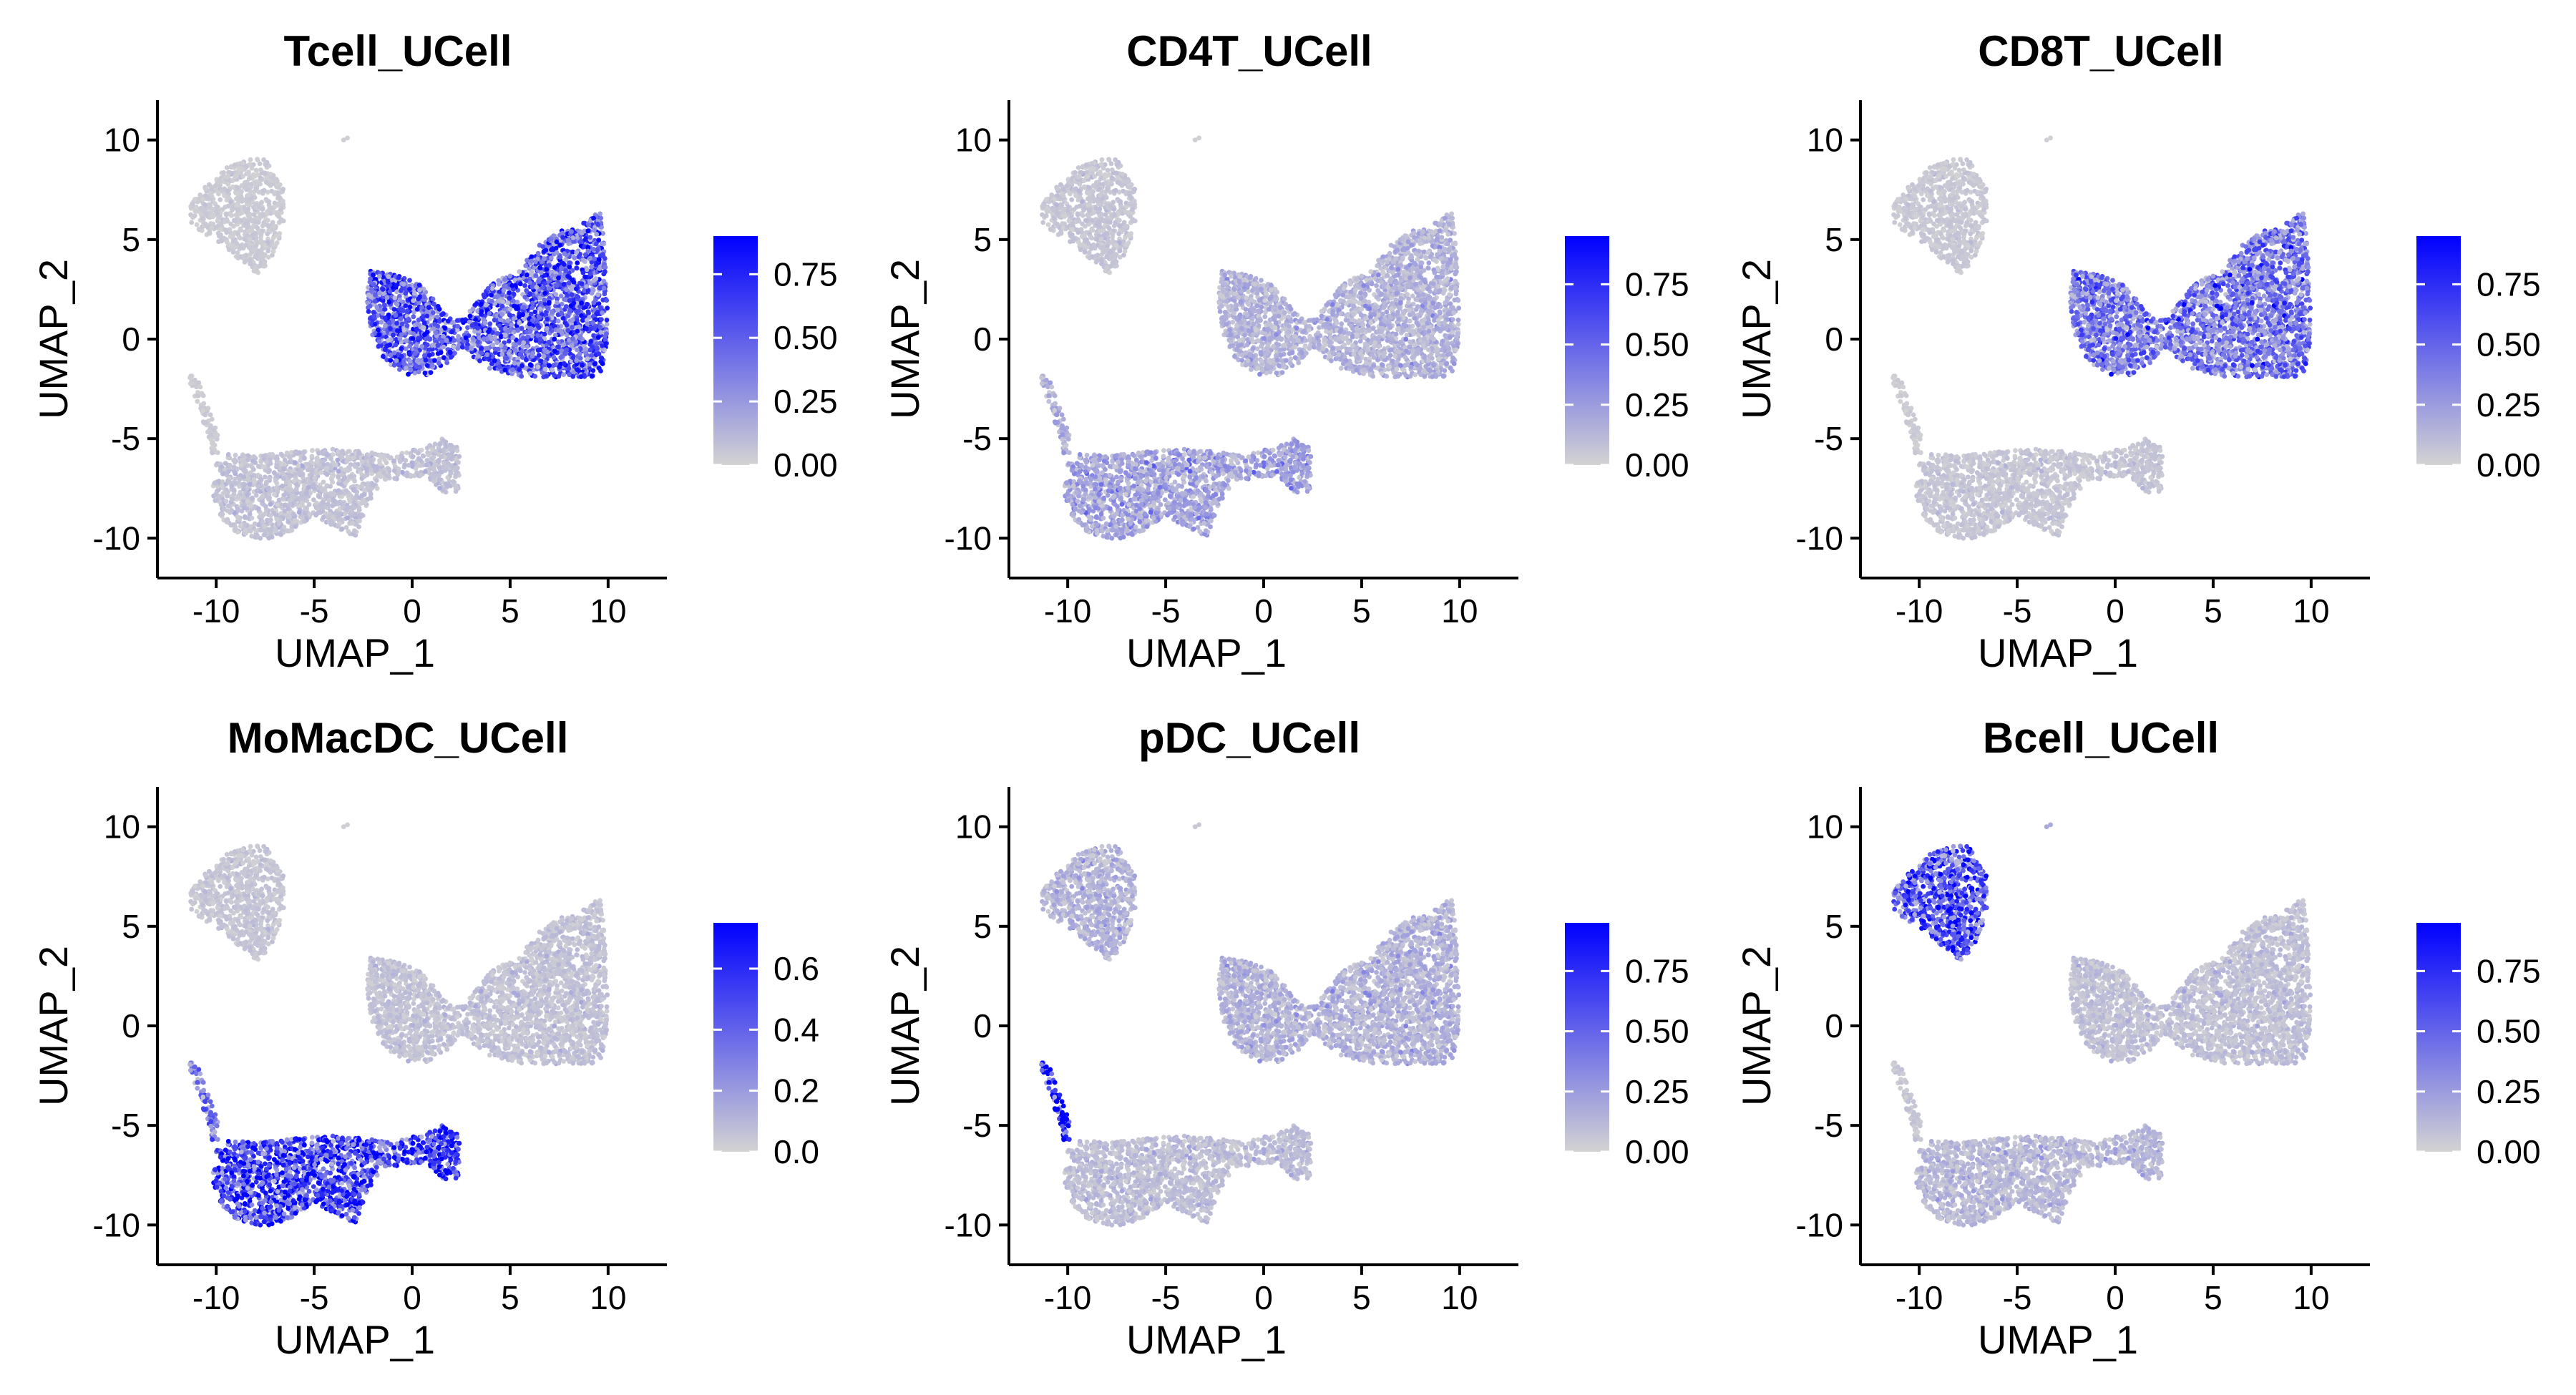  Describe the element at coordinates (314, 611) in the screenshot. I see `x-tick-label: -5` at that location.